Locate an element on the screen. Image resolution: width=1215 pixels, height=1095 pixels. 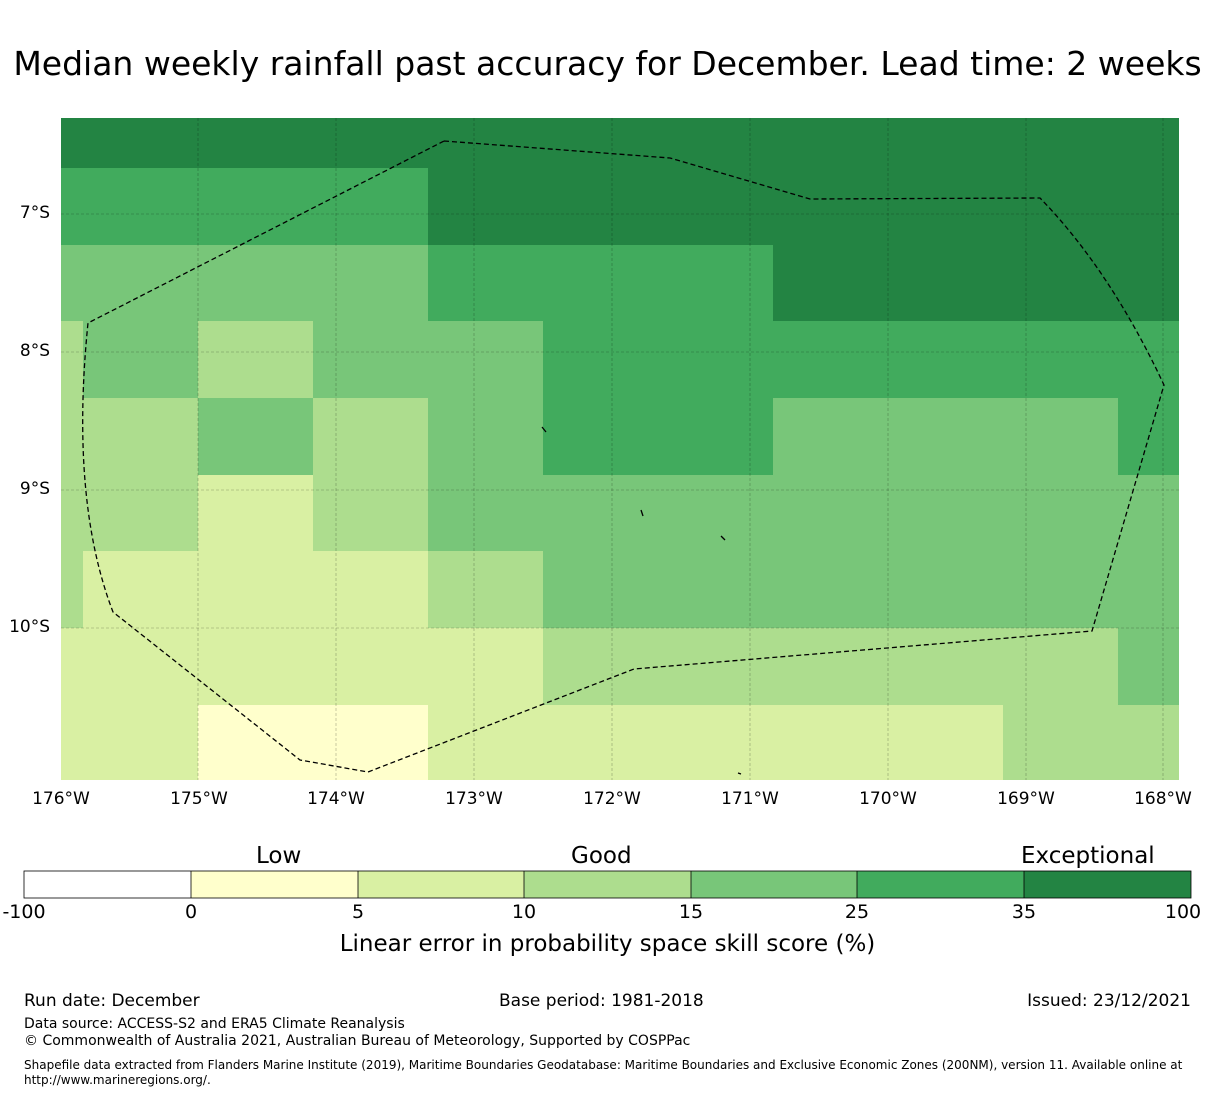
lon-label: 174°W is located at coordinates (336, 799).